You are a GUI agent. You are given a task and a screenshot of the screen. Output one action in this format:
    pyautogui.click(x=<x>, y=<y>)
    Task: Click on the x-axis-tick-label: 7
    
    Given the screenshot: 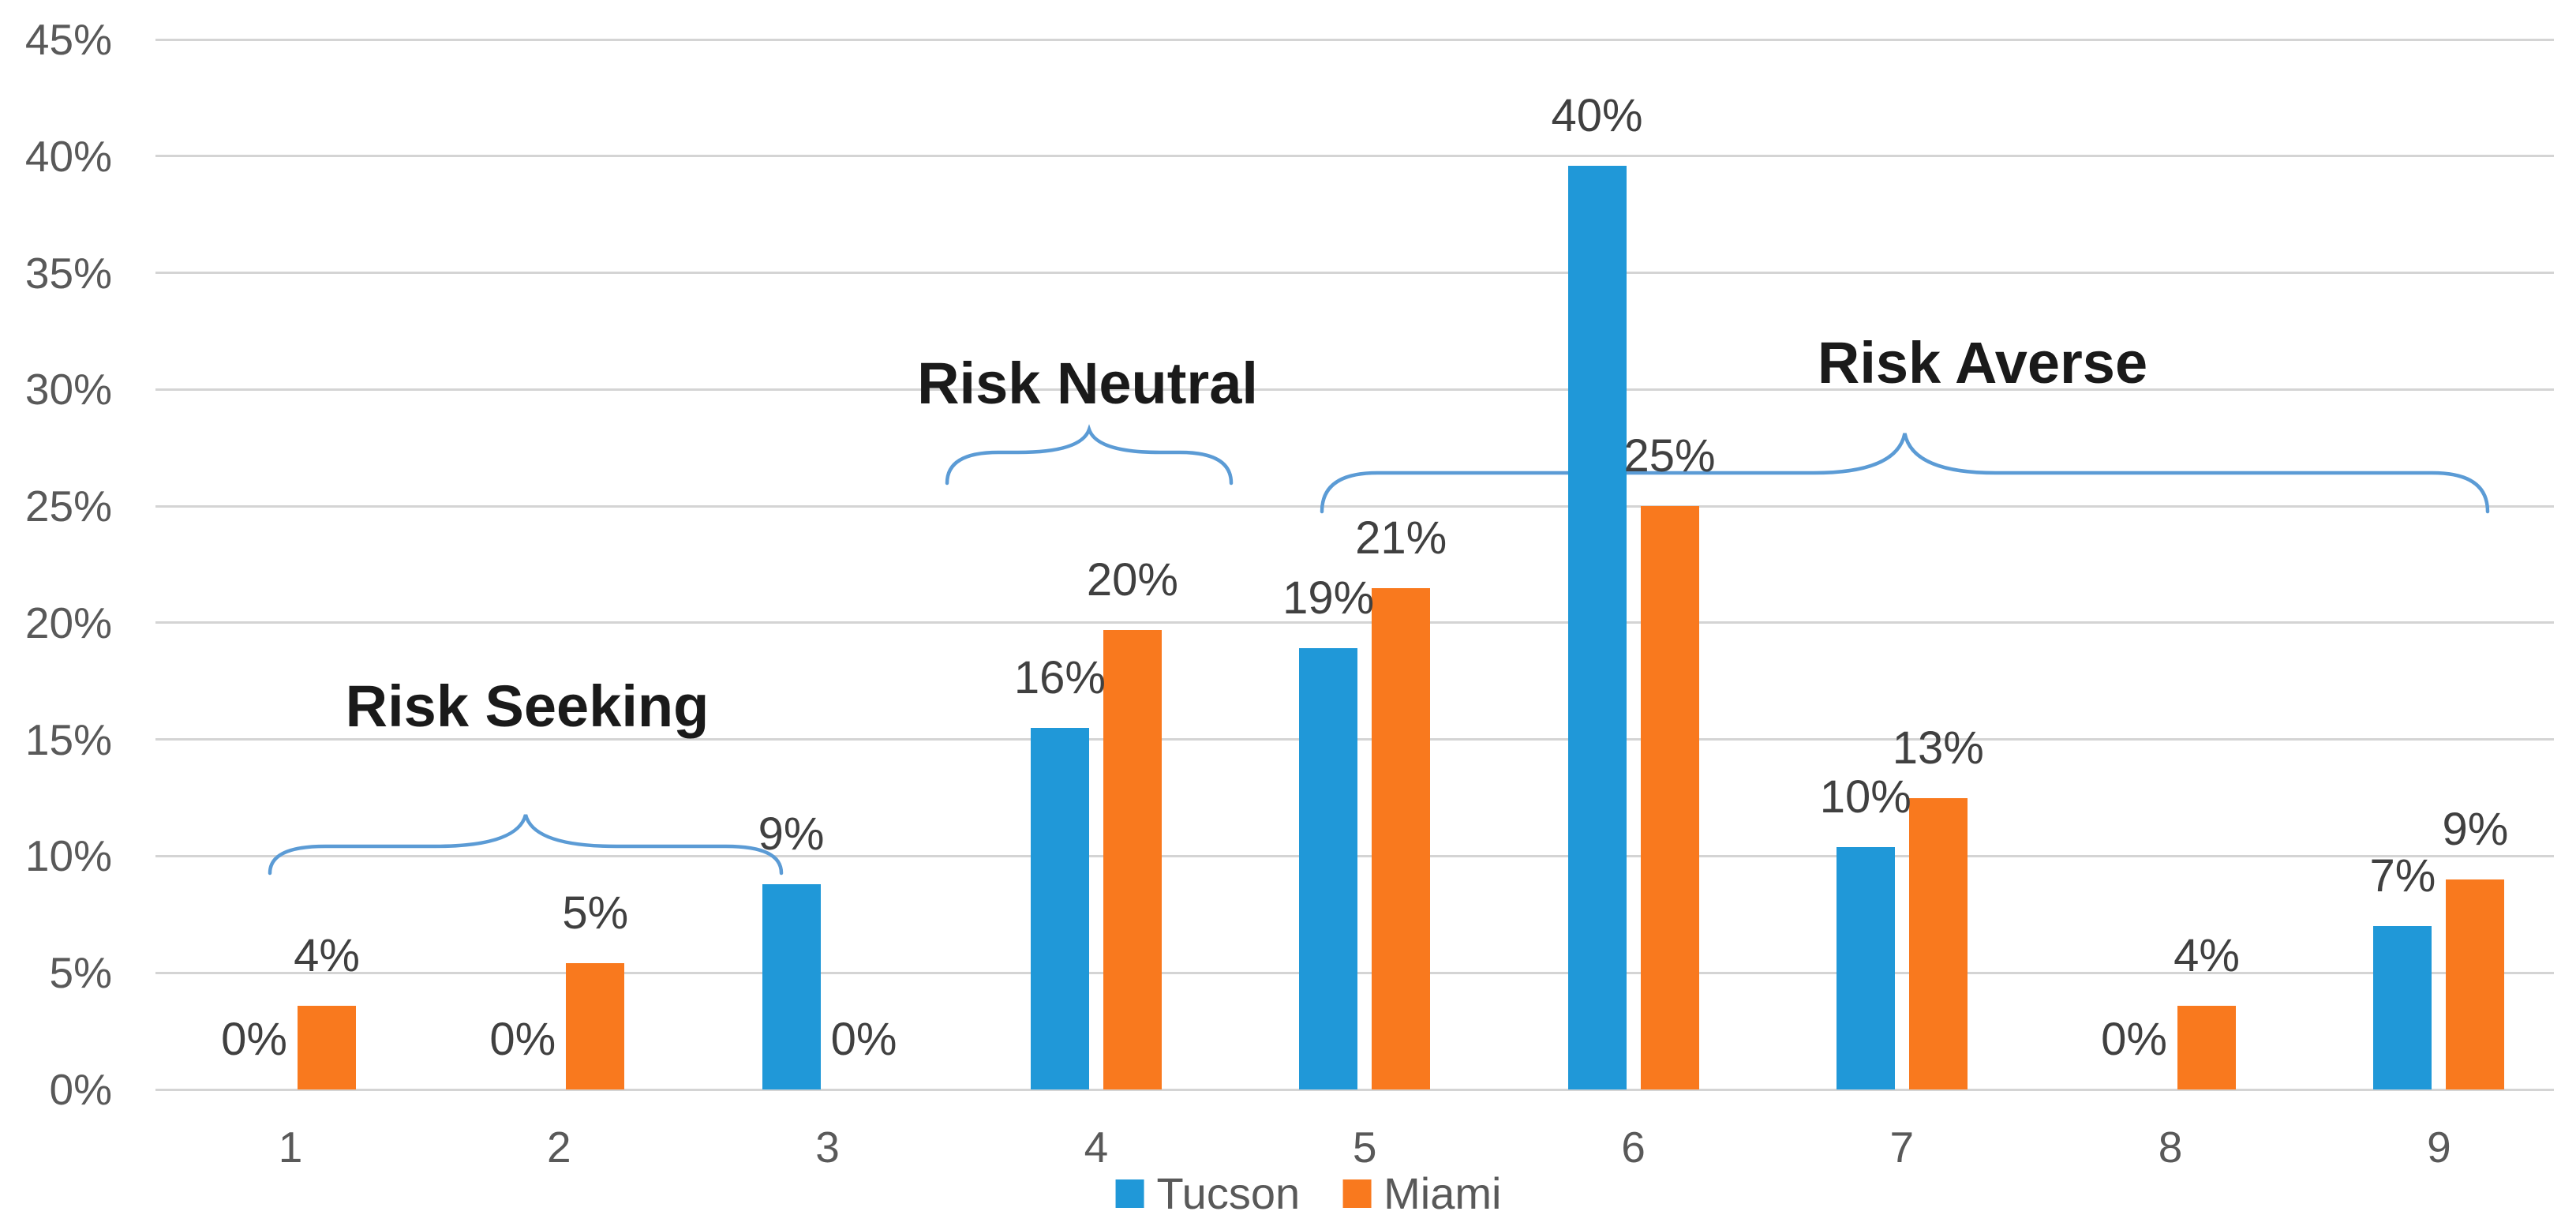 What is the action you would take?
    pyautogui.click(x=1902, y=1147)
    